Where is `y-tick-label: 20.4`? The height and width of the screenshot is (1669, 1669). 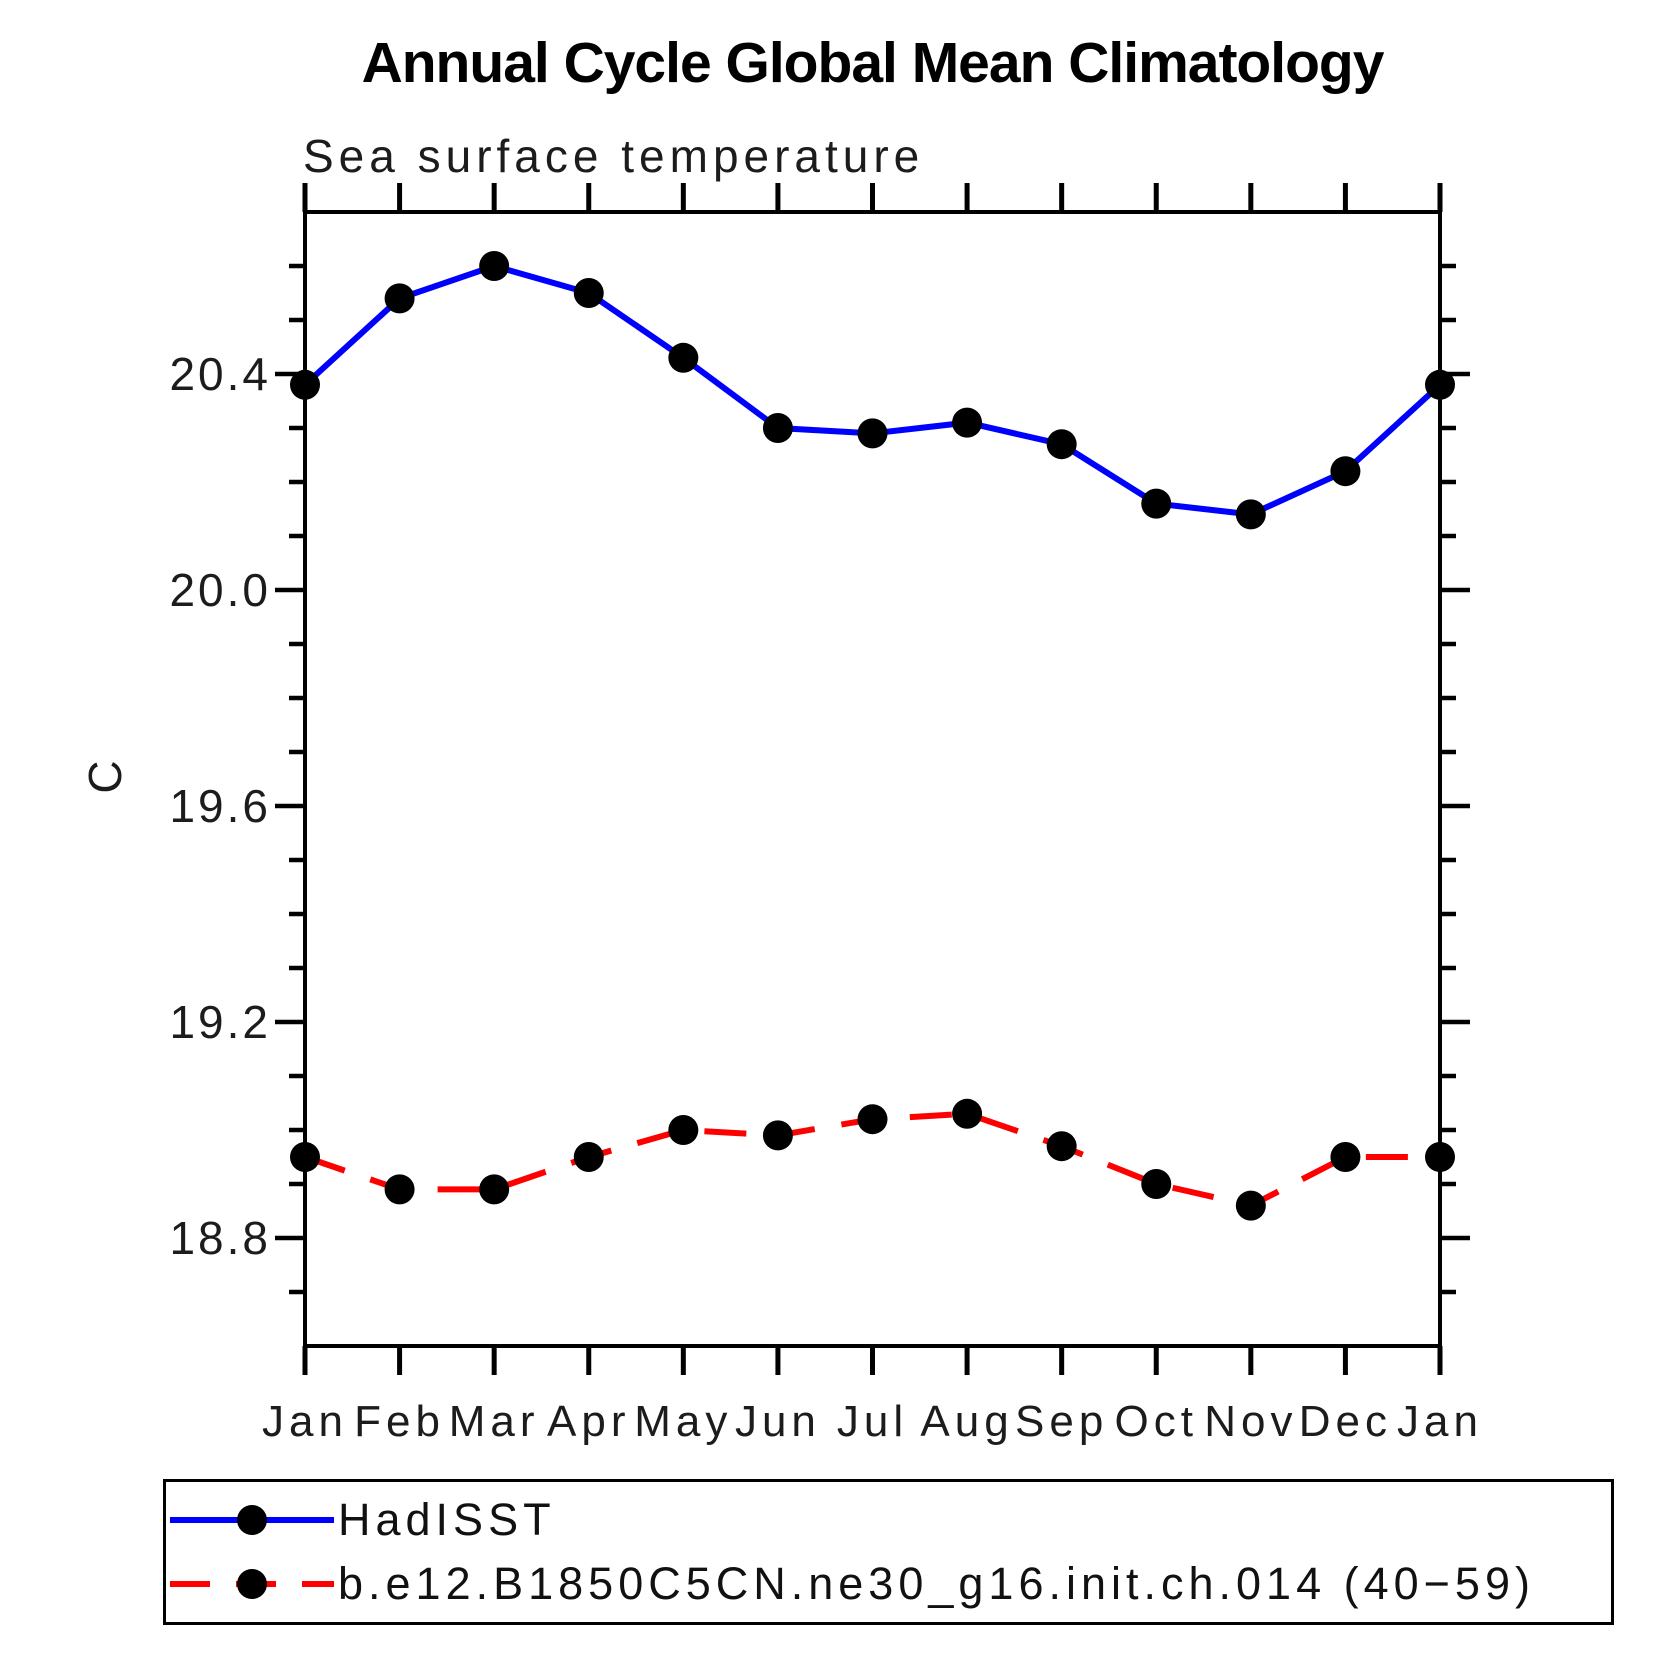 y-tick-label: 20.4 is located at coordinates (220, 374).